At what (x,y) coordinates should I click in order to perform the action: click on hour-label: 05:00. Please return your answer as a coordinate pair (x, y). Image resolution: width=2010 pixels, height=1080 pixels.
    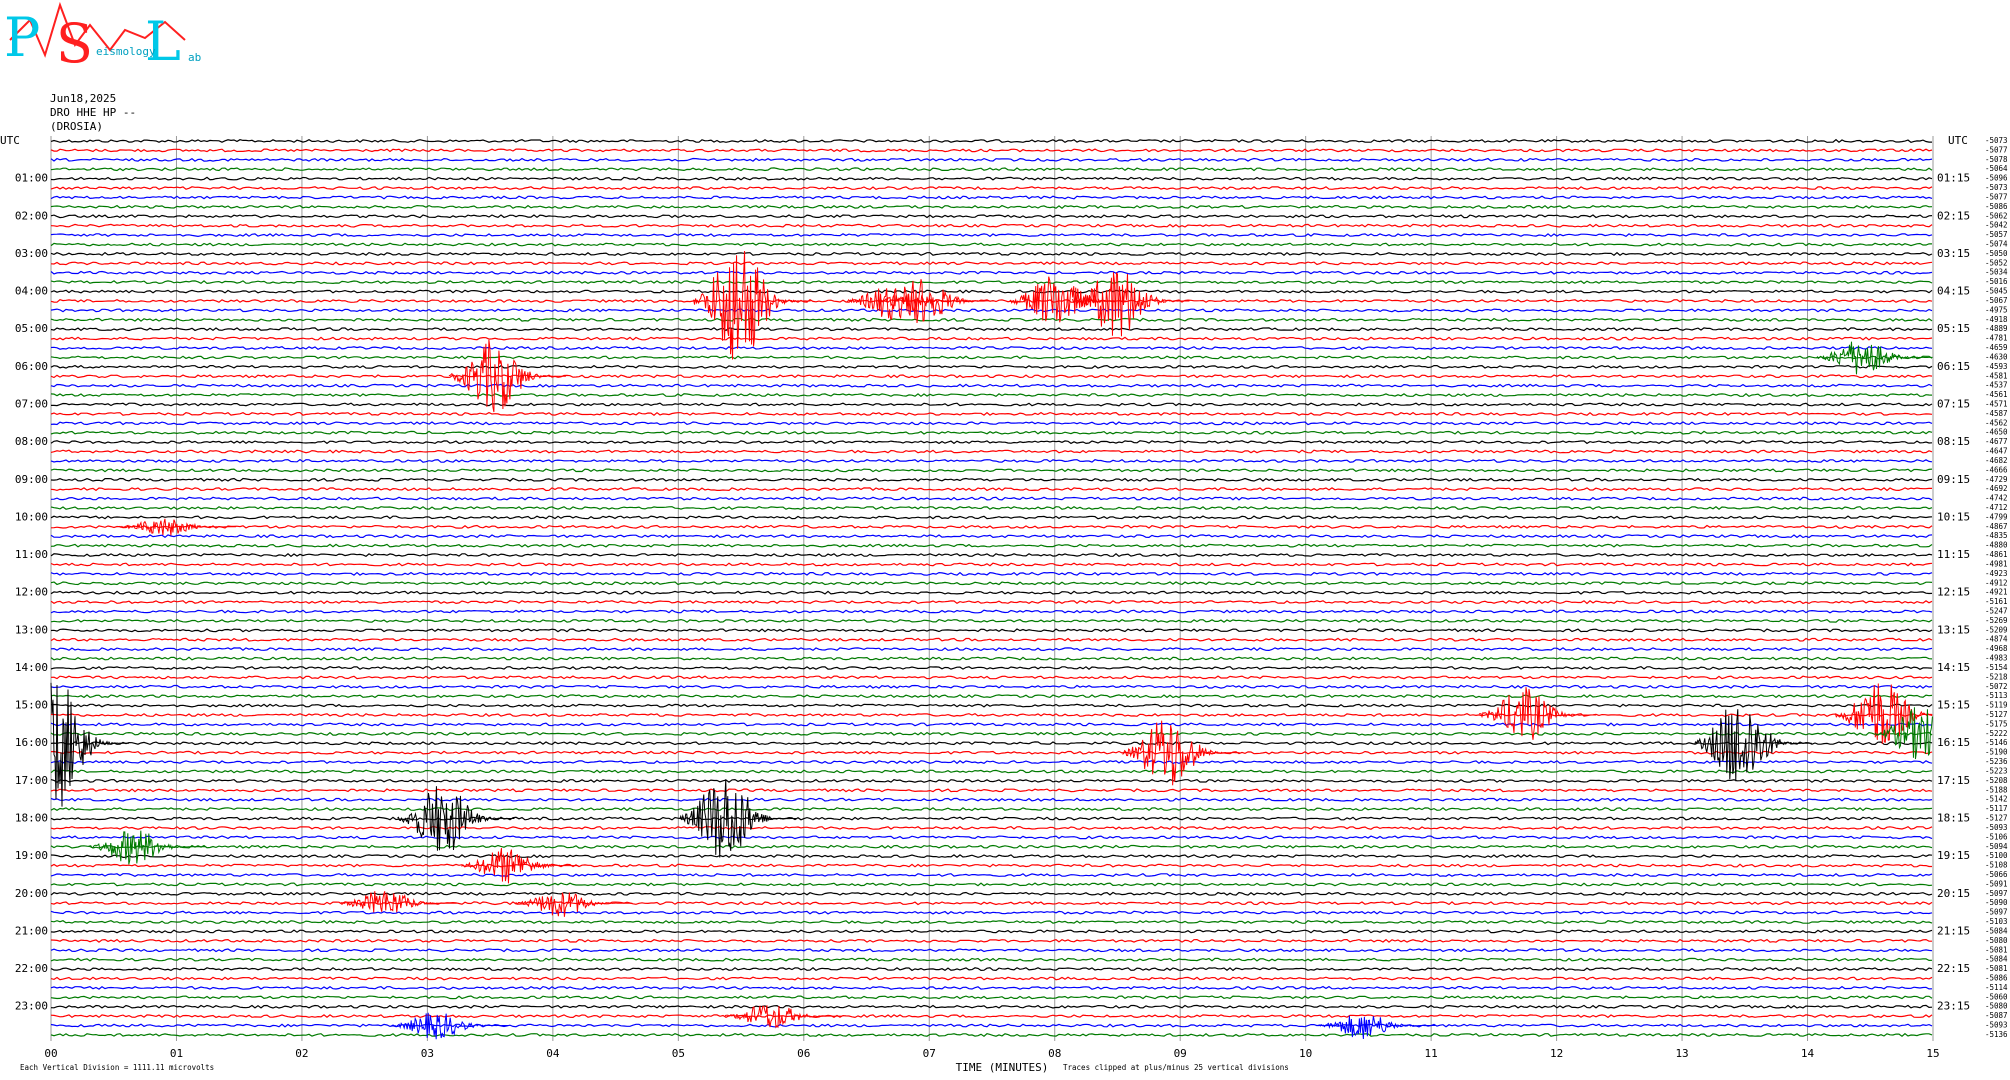
    Looking at the image, I should click on (31, 328).